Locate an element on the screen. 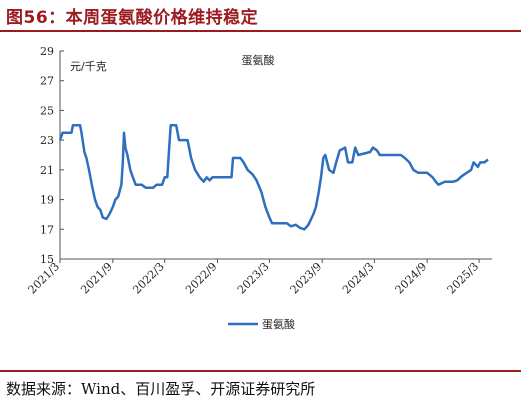  y-tick-label: 25 is located at coordinates (47, 110).